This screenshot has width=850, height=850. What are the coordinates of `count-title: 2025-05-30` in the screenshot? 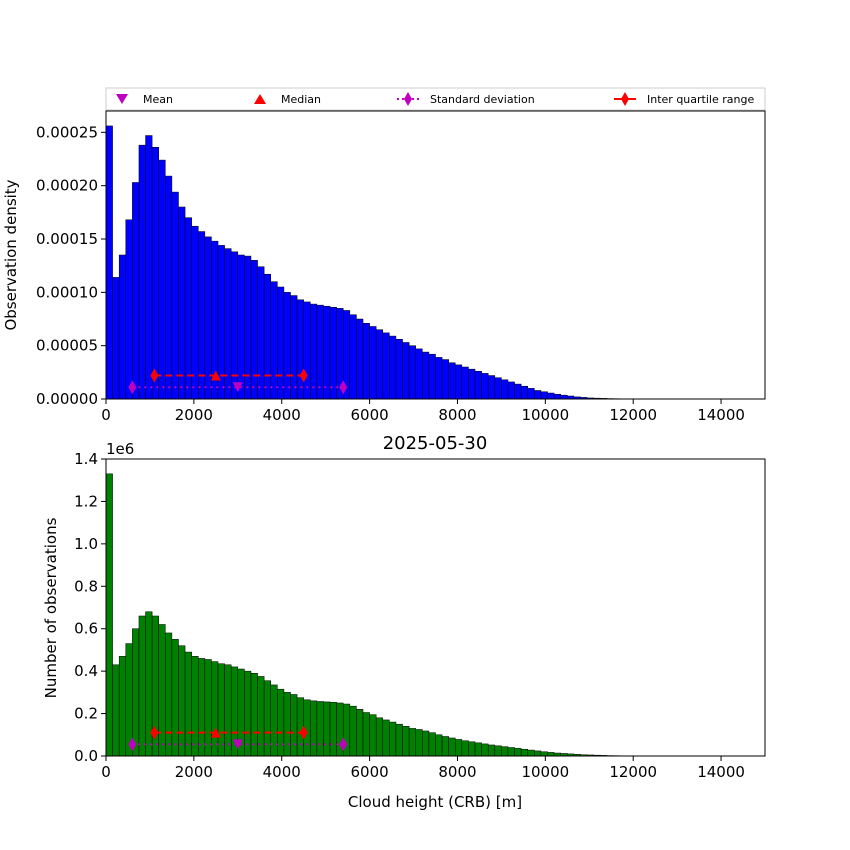 It's located at (435, 443).